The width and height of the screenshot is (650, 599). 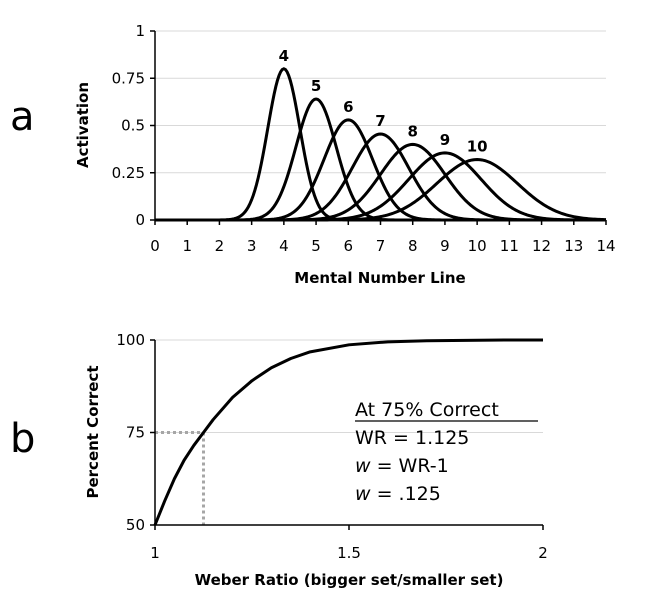 What do you see at coordinates (284, 246) in the screenshot?
I see `activation-x-tick-label: 4` at bounding box center [284, 246].